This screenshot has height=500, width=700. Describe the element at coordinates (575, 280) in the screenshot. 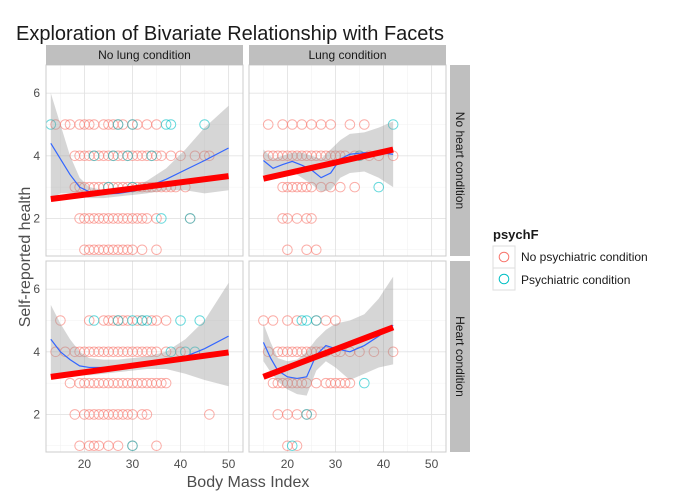

I see `legend-label-psych: Psychiatric condition` at that location.